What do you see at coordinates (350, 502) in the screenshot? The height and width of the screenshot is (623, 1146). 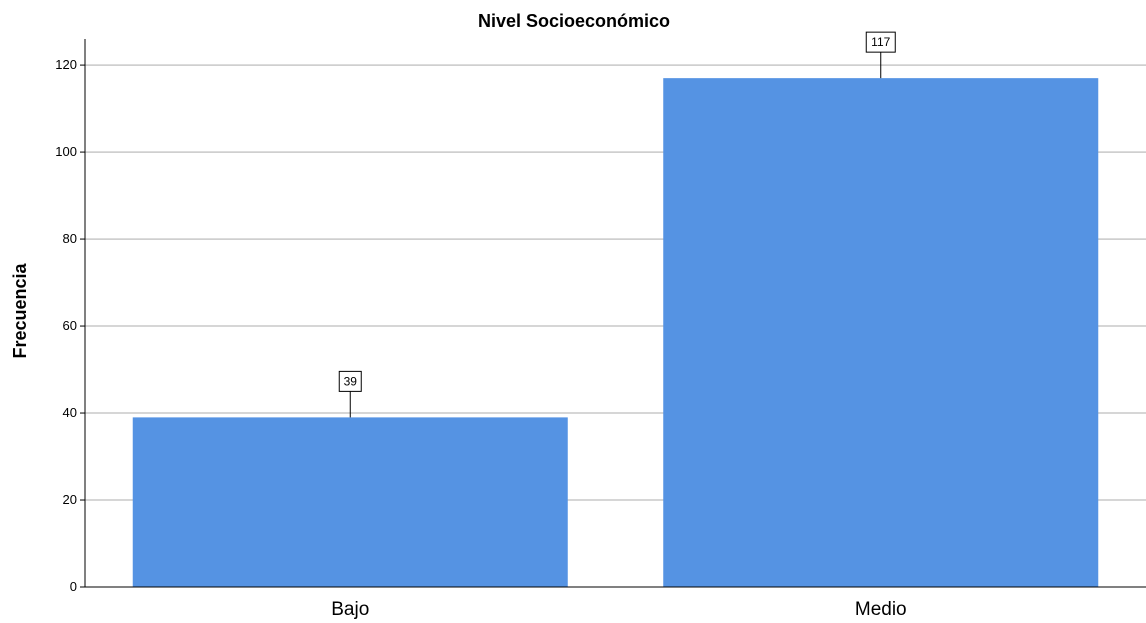 I see `bar-bajo` at bounding box center [350, 502].